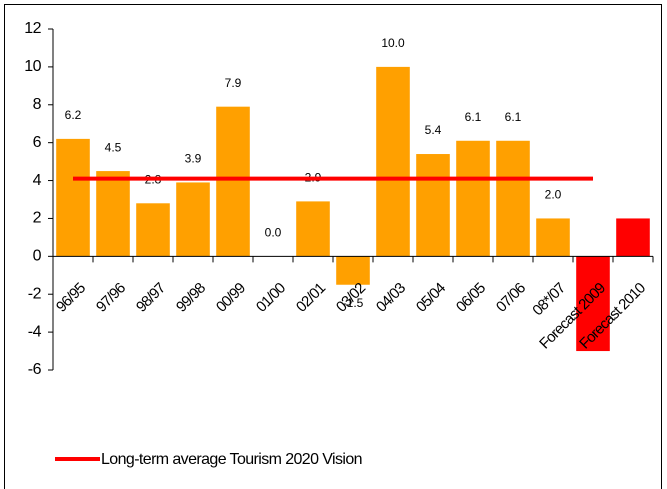 Image resolution: width=667 pixels, height=489 pixels. What do you see at coordinates (37, 256) in the screenshot?
I see `y-tick-label: 0` at bounding box center [37, 256].